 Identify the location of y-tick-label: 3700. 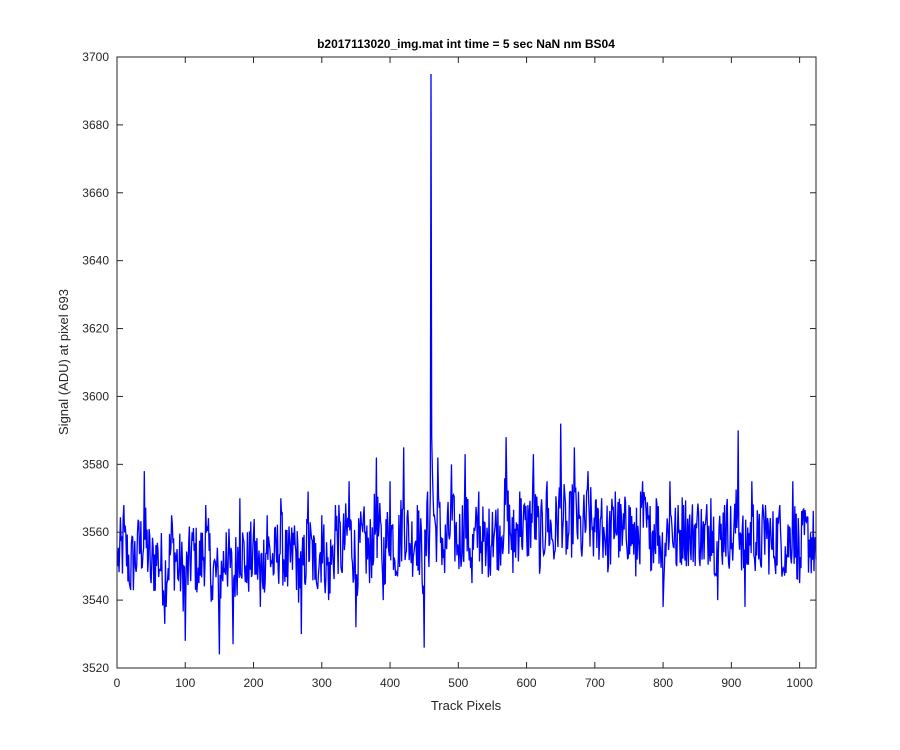
(95, 57).